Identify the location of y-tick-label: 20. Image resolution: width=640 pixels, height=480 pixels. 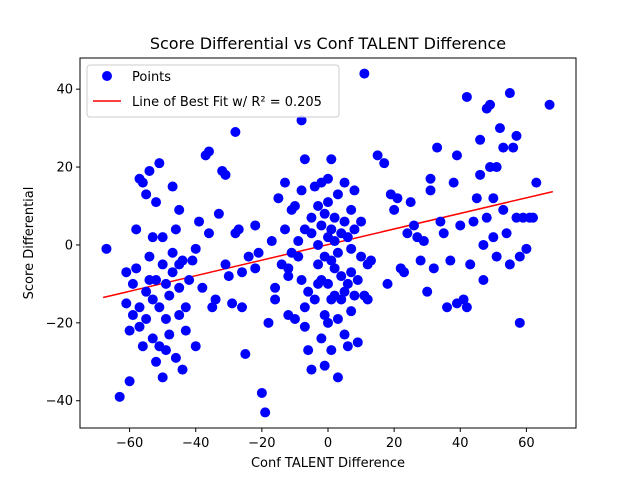
(64, 168).